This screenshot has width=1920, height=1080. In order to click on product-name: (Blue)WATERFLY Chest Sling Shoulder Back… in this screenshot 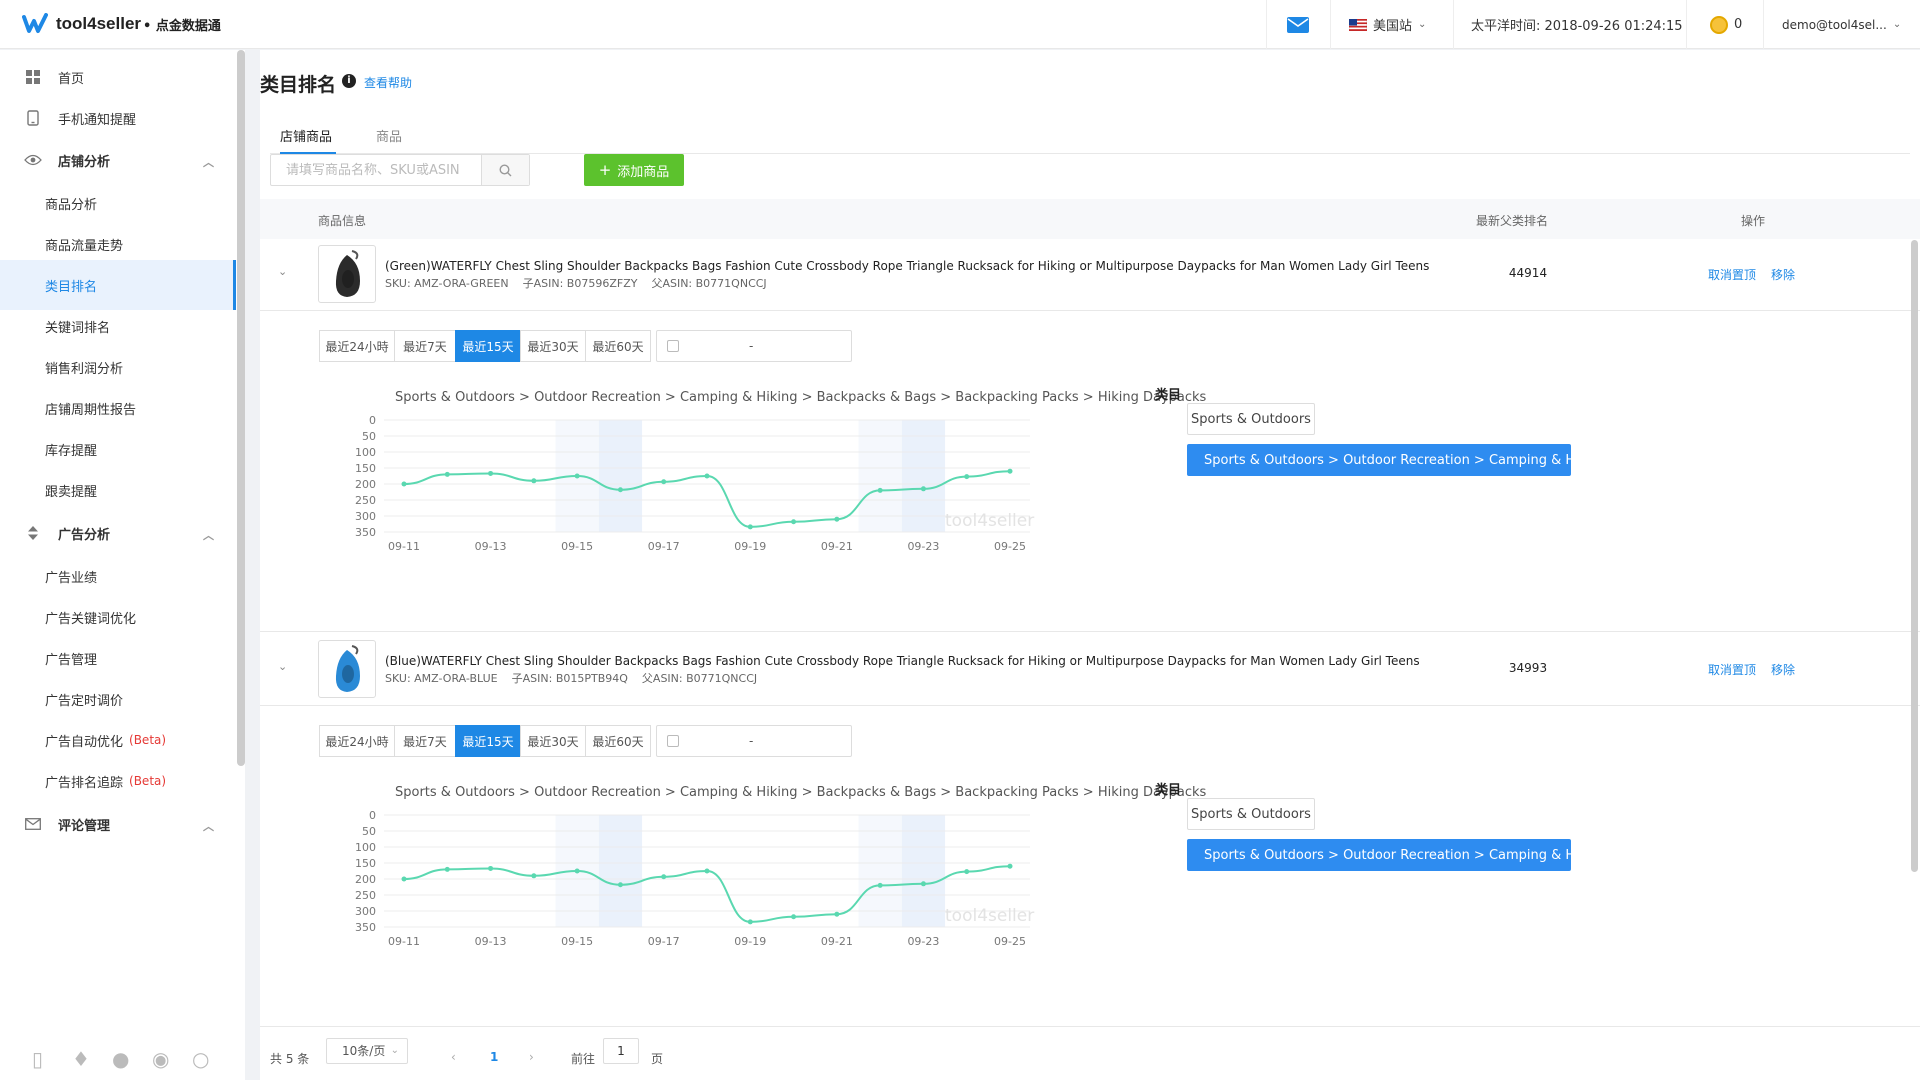, I will do `click(902, 661)`.